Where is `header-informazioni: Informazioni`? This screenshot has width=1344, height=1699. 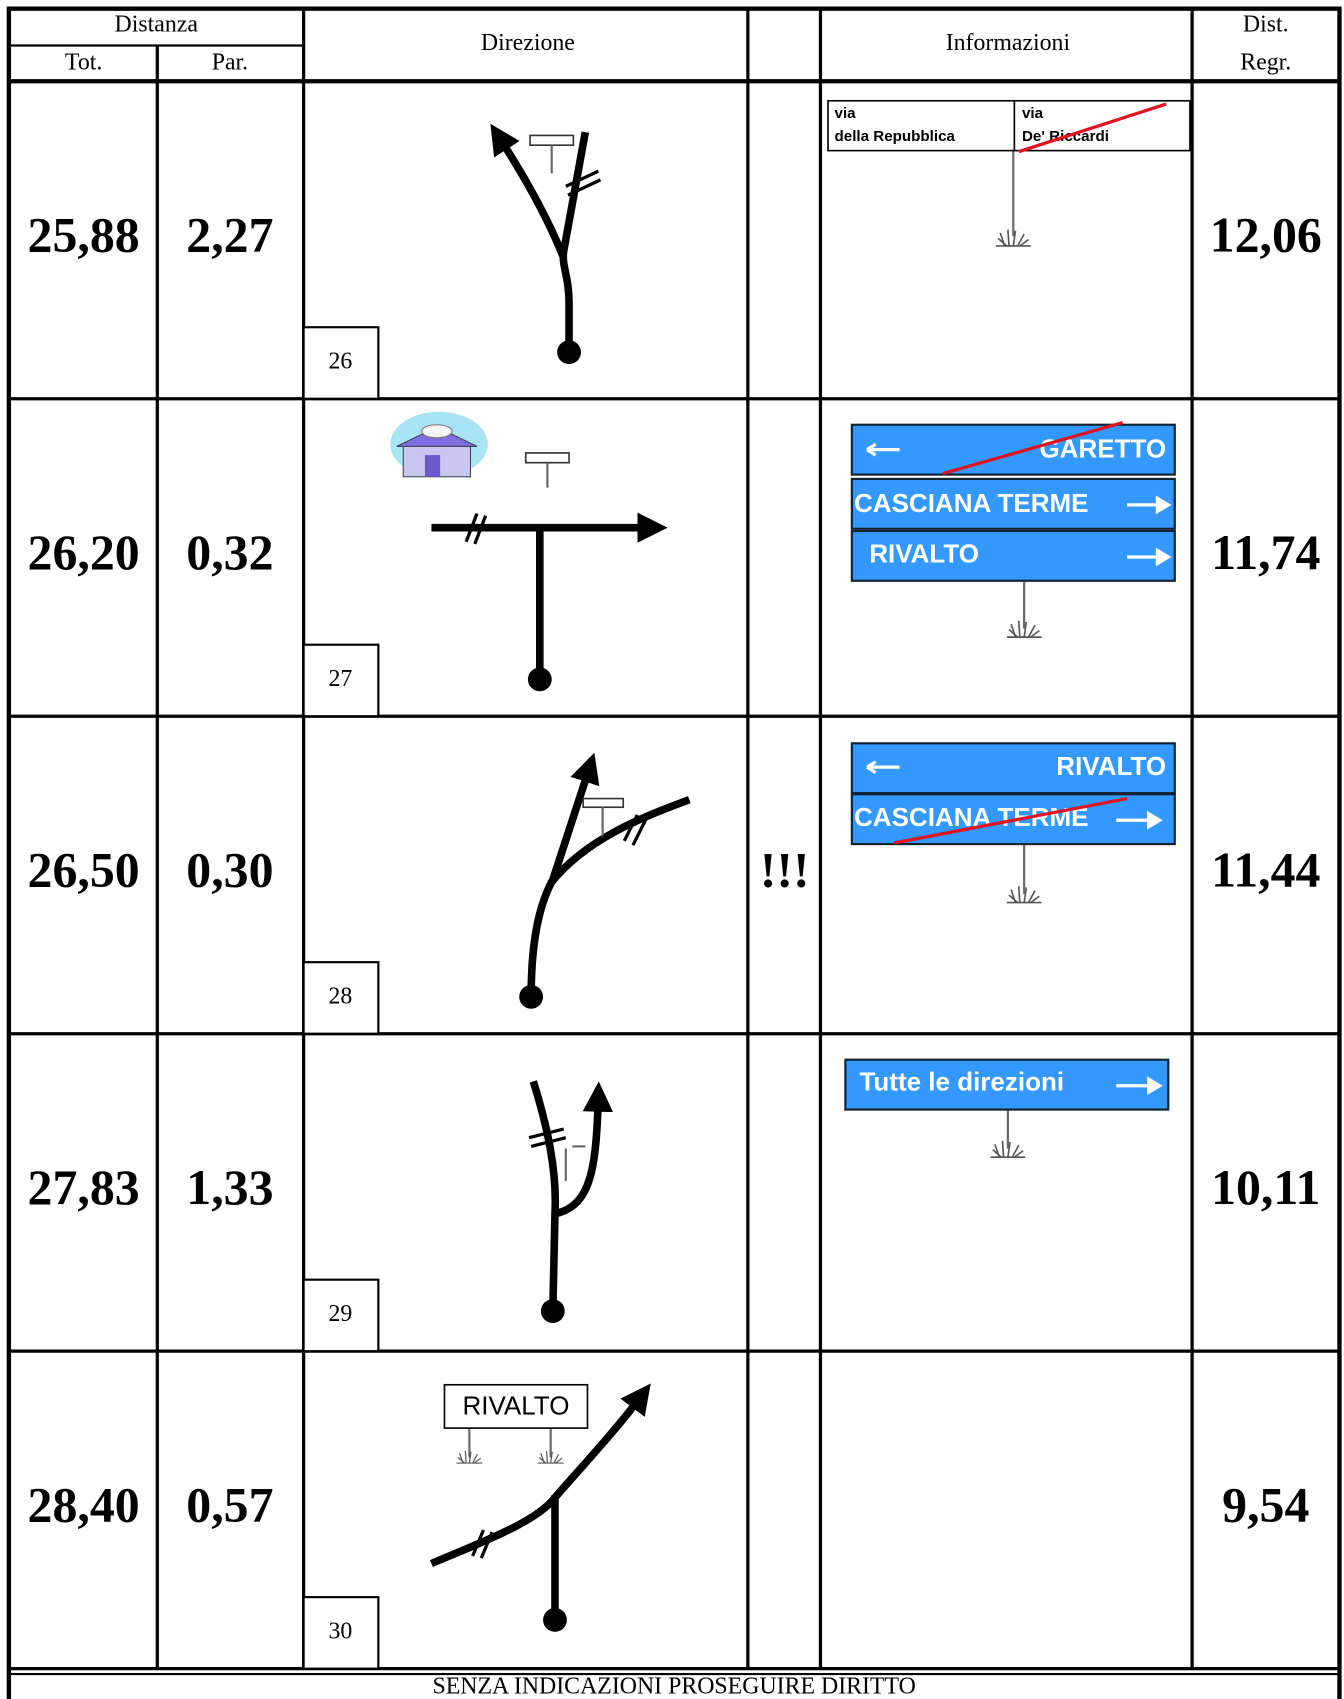 header-informazioni: Informazioni is located at coordinates (1008, 43).